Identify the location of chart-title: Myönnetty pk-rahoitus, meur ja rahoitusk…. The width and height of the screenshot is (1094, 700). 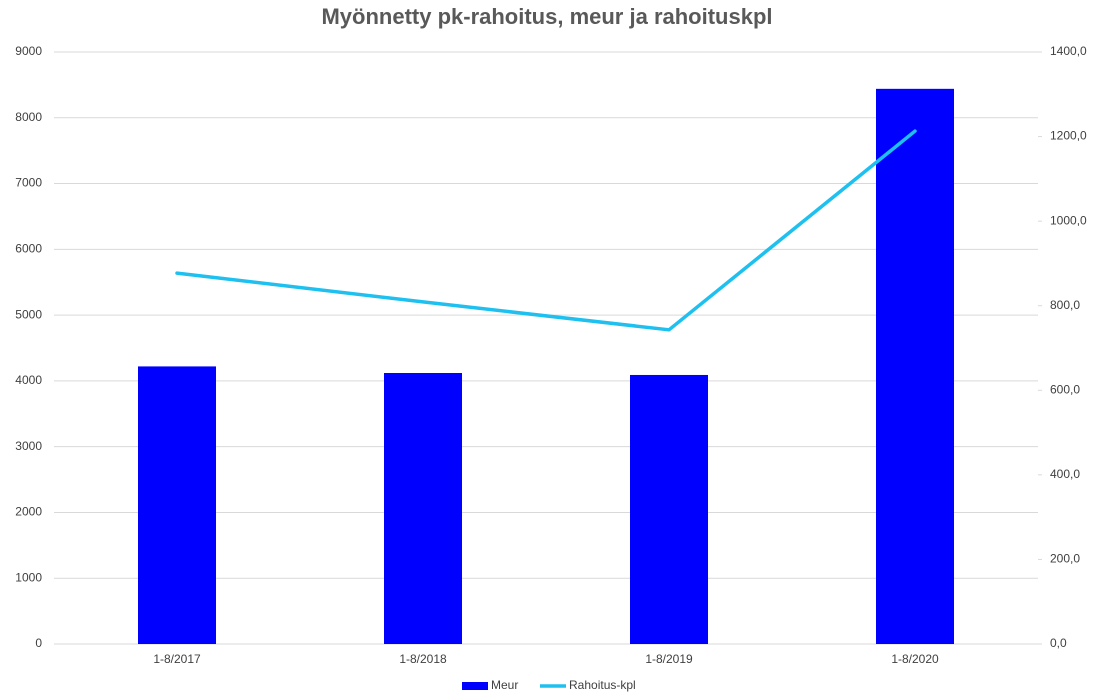
(546, 16).